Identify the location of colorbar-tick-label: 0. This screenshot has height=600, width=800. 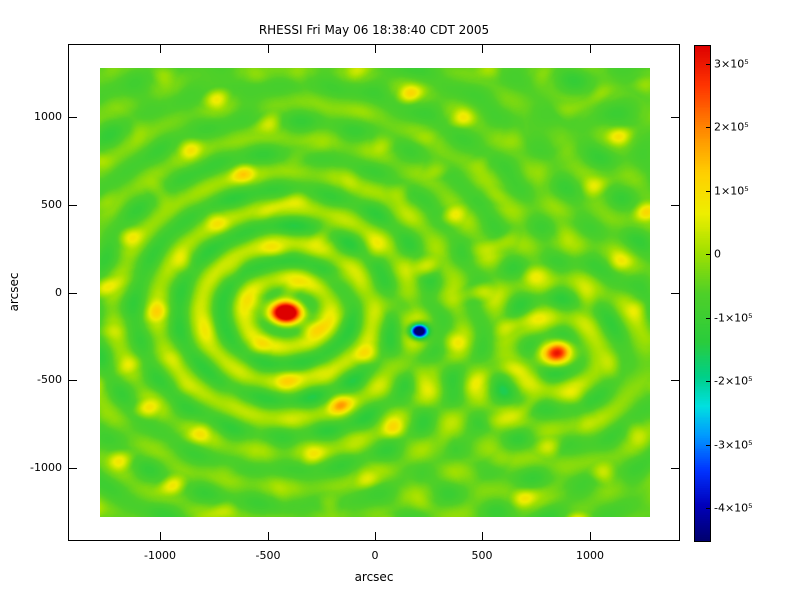
(717, 254).